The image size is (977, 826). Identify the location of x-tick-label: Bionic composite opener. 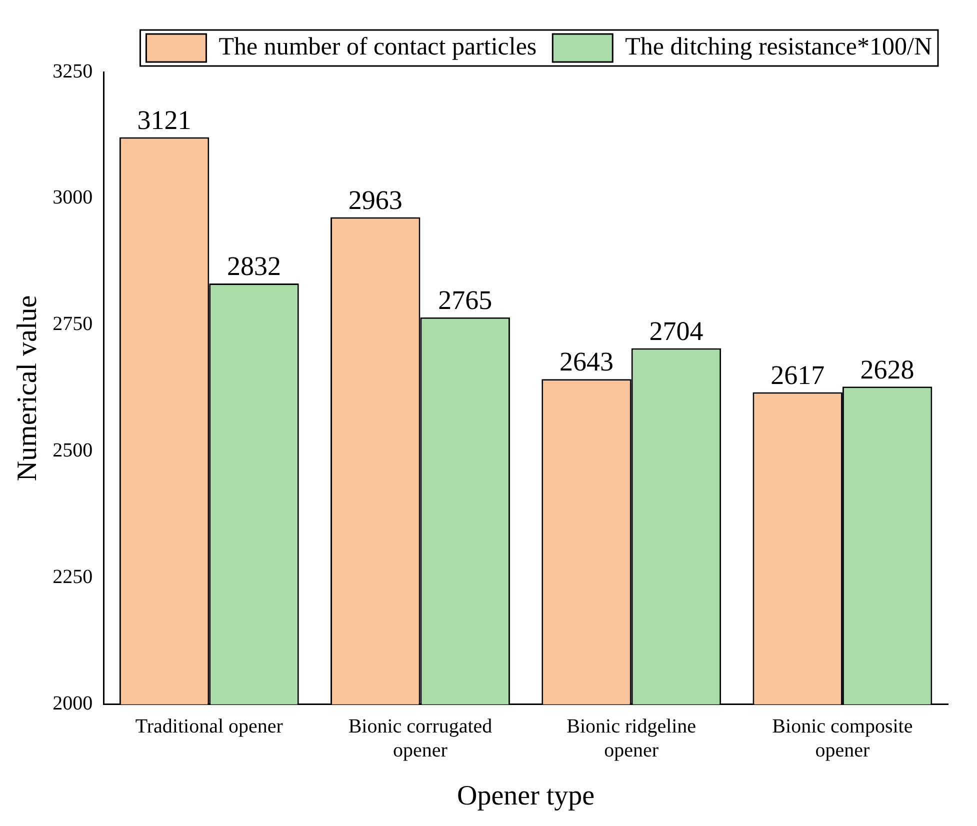
(842, 739).